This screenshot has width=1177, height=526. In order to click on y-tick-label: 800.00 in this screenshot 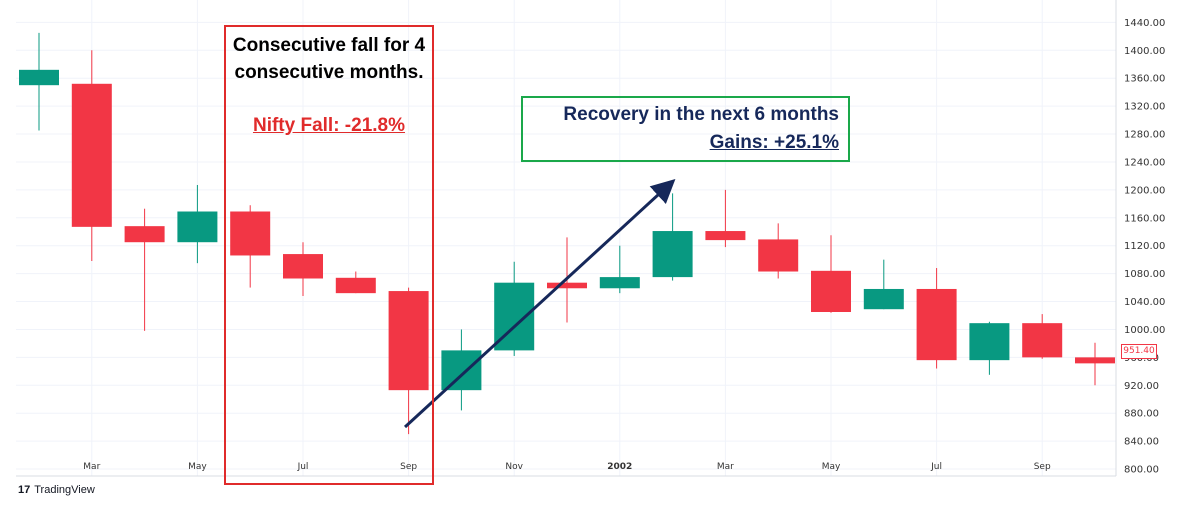, I will do `click(1141, 470)`.